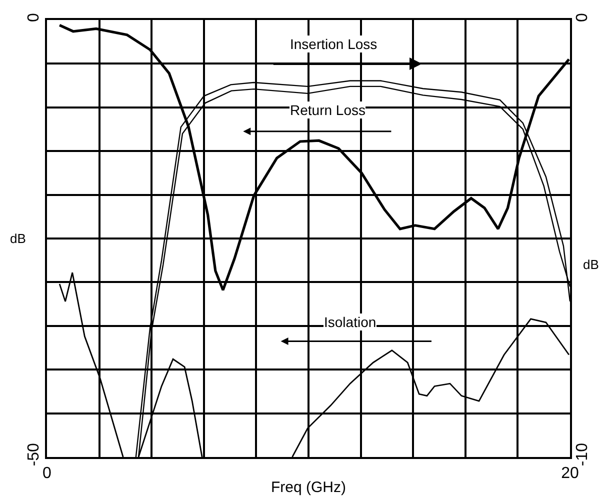 This screenshot has width=602, height=501. Describe the element at coordinates (591, 264) in the screenshot. I see `y2-axis-title: dB` at that location.